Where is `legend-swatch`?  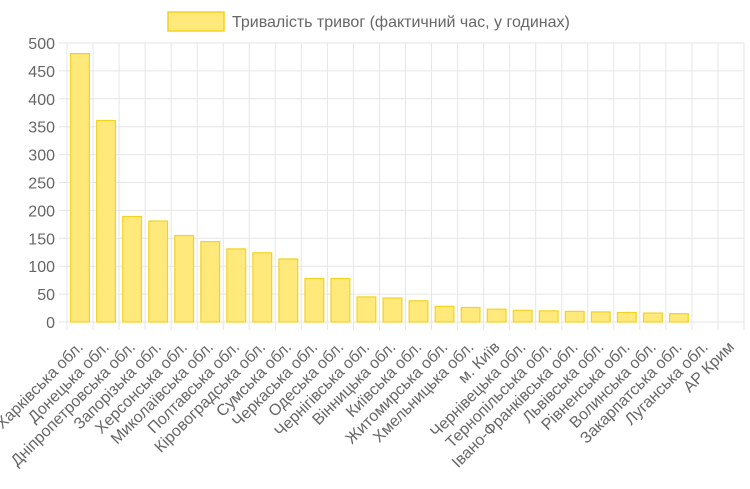 legend-swatch is located at coordinates (196, 21).